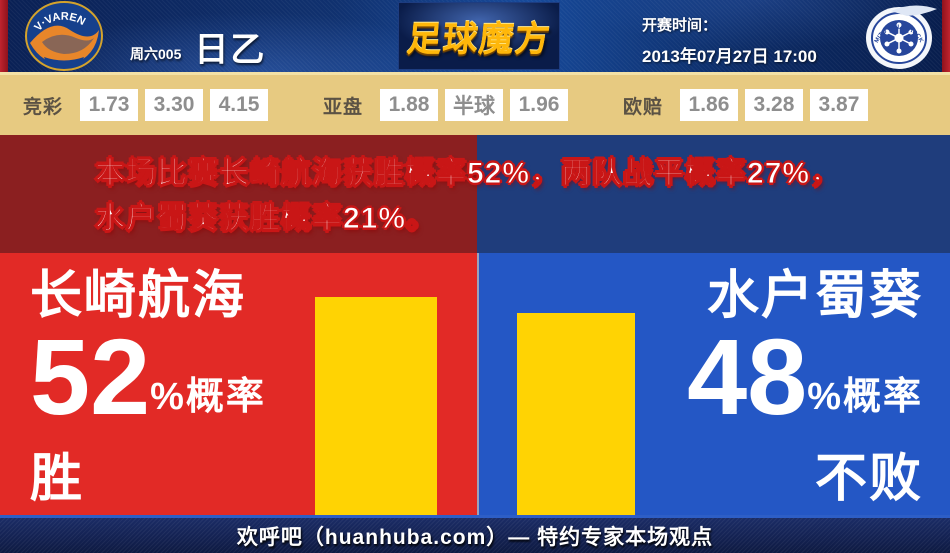 The height and width of the screenshot is (553, 950). What do you see at coordinates (43, 107) in the screenshot?
I see `jingcai-label: 竞彩` at bounding box center [43, 107].